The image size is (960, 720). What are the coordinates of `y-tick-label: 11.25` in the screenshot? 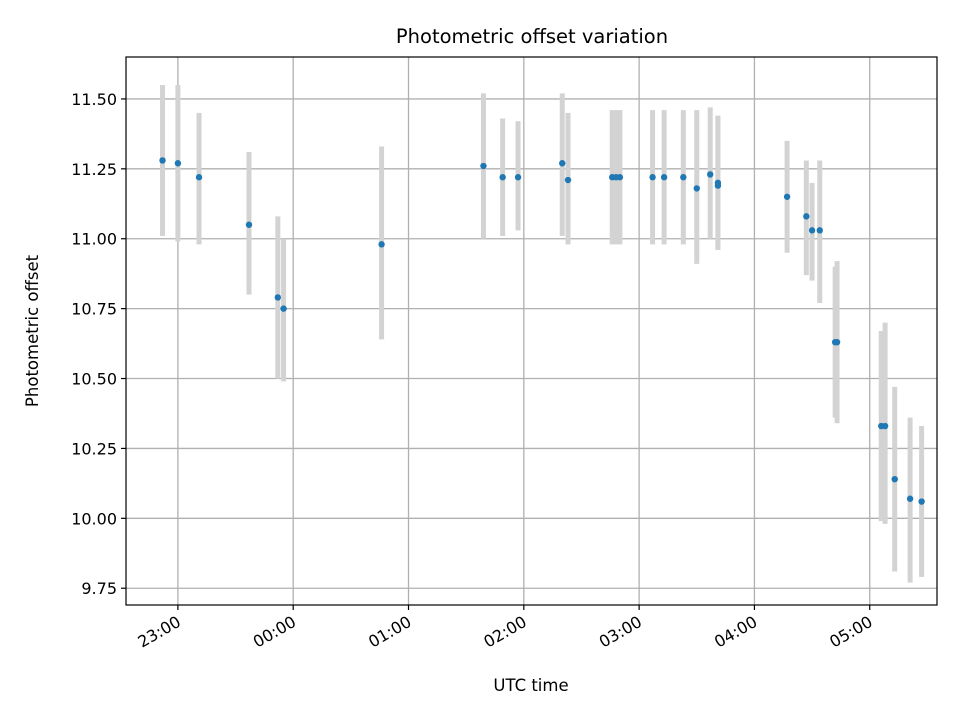 It's located at (94, 169).